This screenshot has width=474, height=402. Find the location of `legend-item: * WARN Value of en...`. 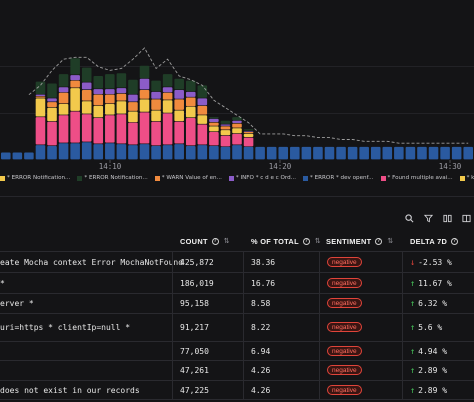

legend-item: * WARN Value of en... is located at coordinates (188, 178).